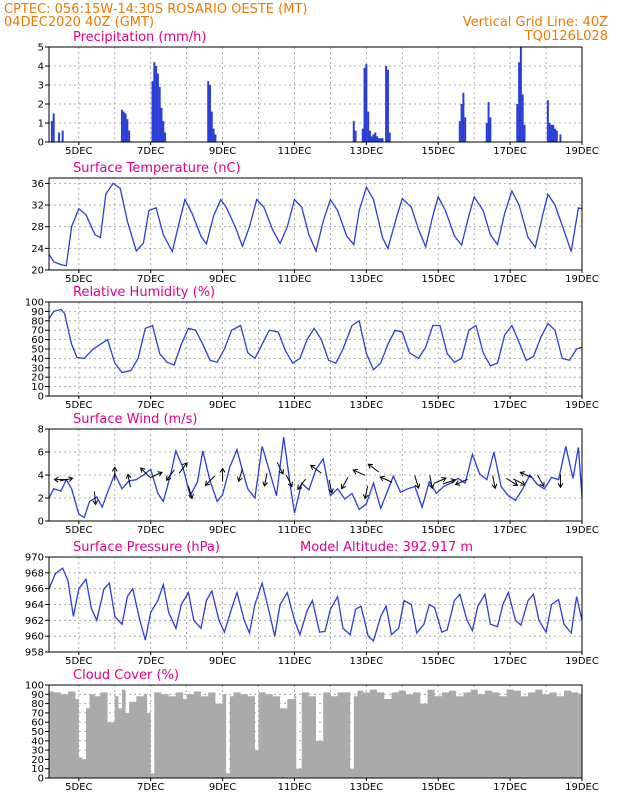 This screenshot has height=800, width=618. I want to click on x-tick-label: 5DEC, so click(78, 405).